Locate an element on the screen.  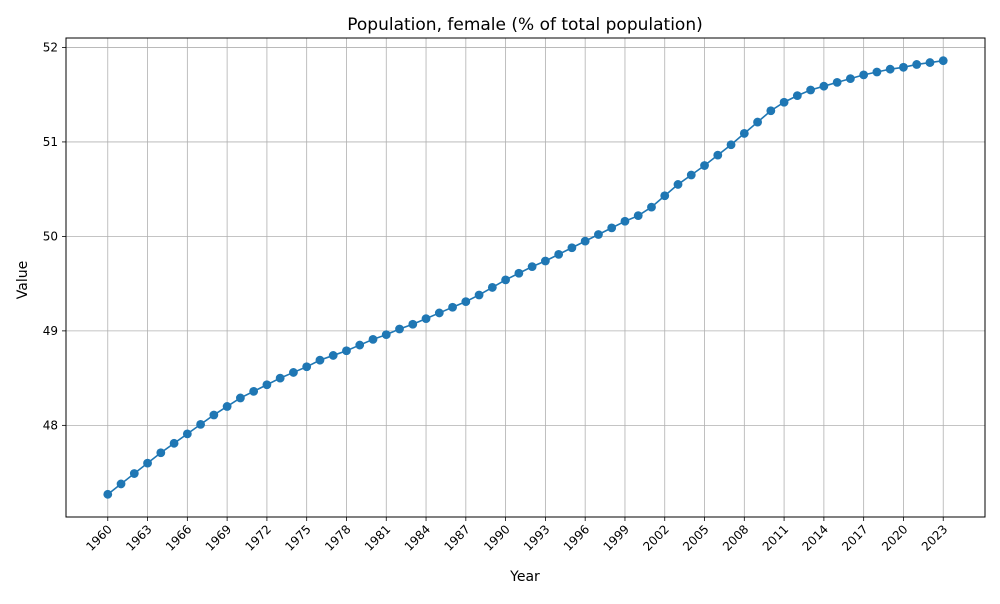
y-axis-ticks: 48 49 50 51 52 is located at coordinates (54, 236).